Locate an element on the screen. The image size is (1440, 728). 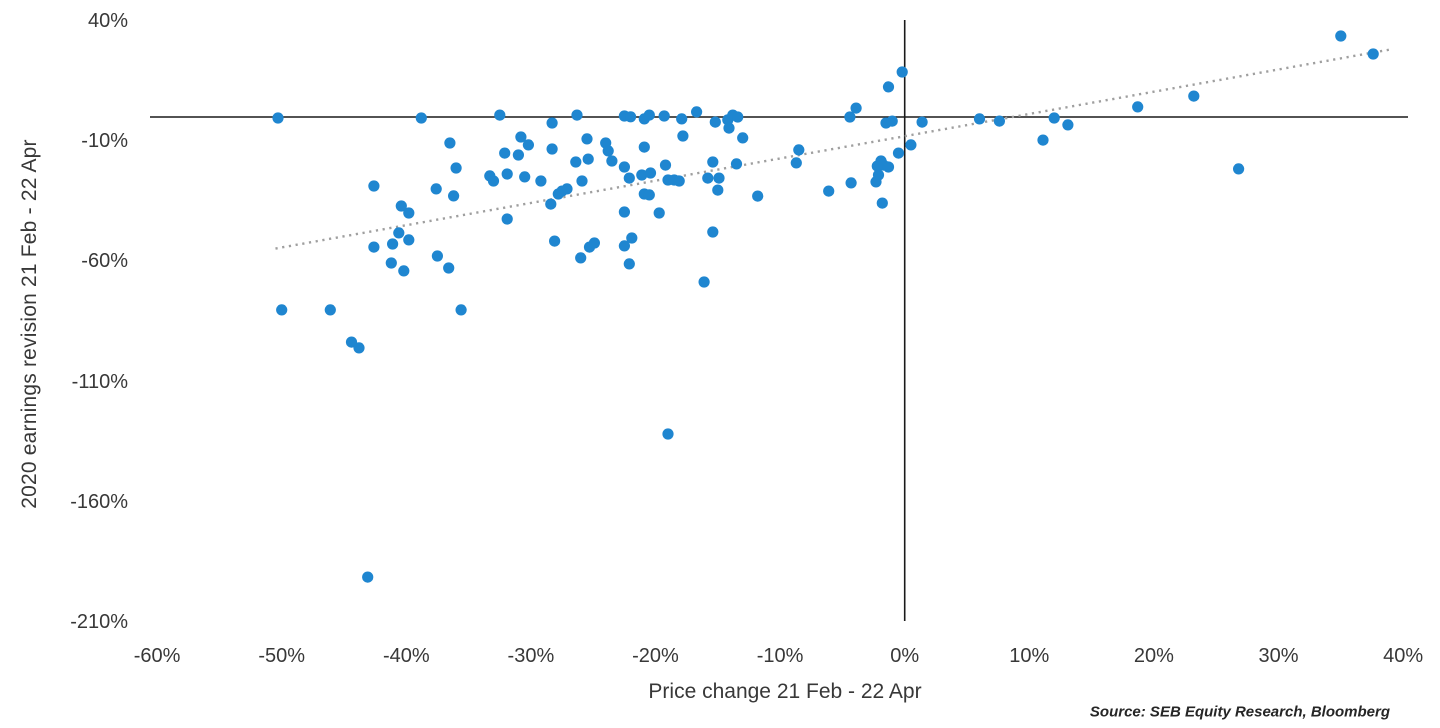
x-tick-label: 10% is located at coordinates (1029, 656).